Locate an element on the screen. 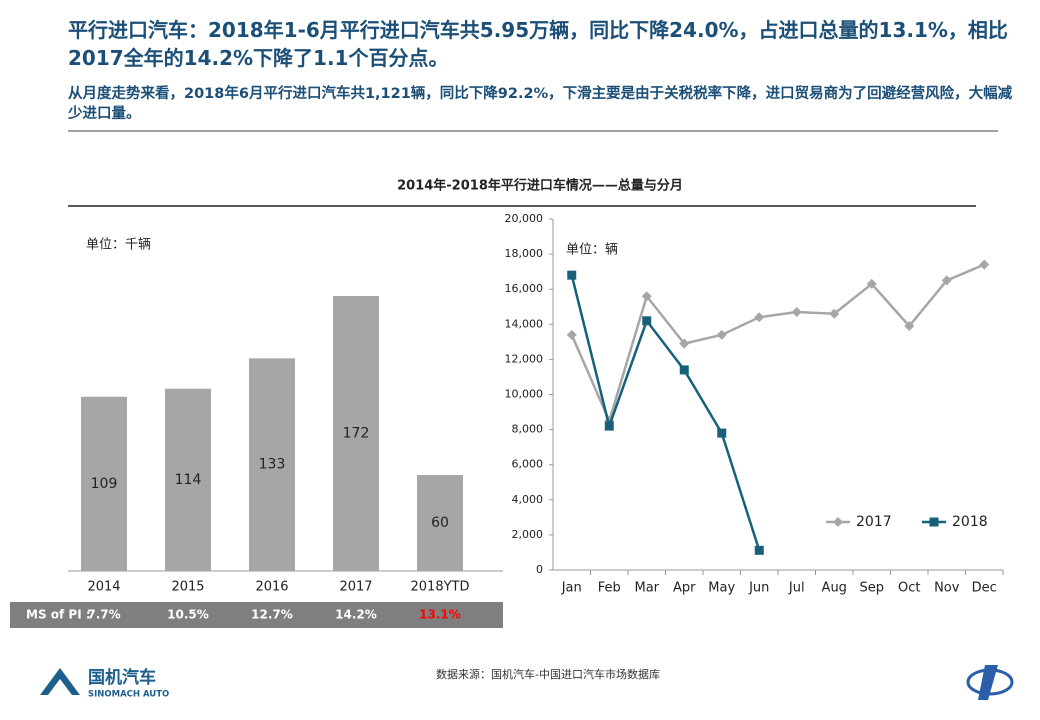 Image resolution: width=1040 pixels, height=720 pixels. x-tick-label: Feb is located at coordinates (609, 588).